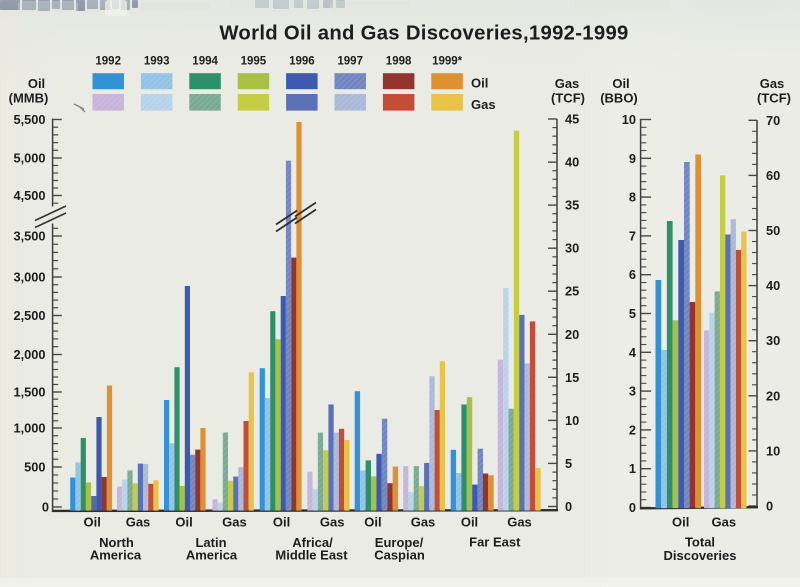 The height and width of the screenshot is (587, 800). I want to click on svg-text: 45, so click(572, 119).